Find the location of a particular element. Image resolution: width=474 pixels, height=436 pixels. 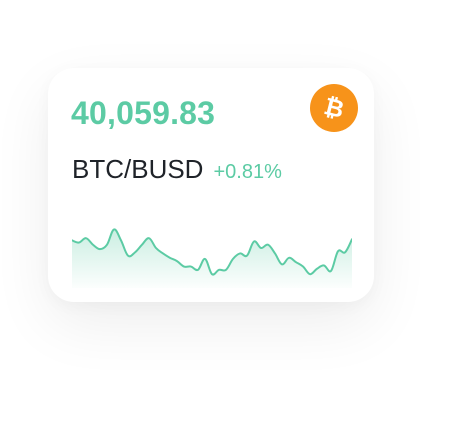

trading-pair: BTC/BUSD is located at coordinates (138, 169).